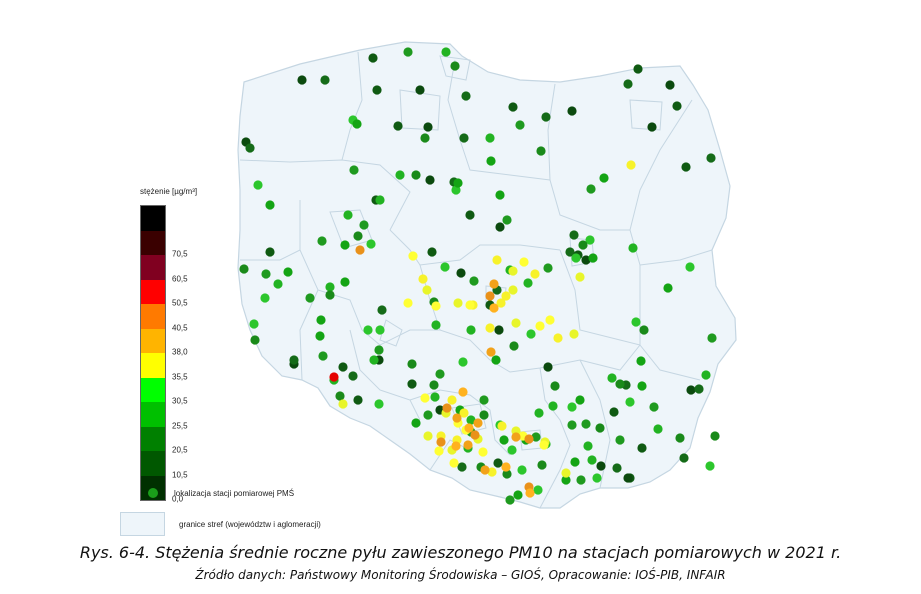  What do you see at coordinates (180, 425) in the screenshot?
I see `legend-tick: 25,5` at bounding box center [180, 425].